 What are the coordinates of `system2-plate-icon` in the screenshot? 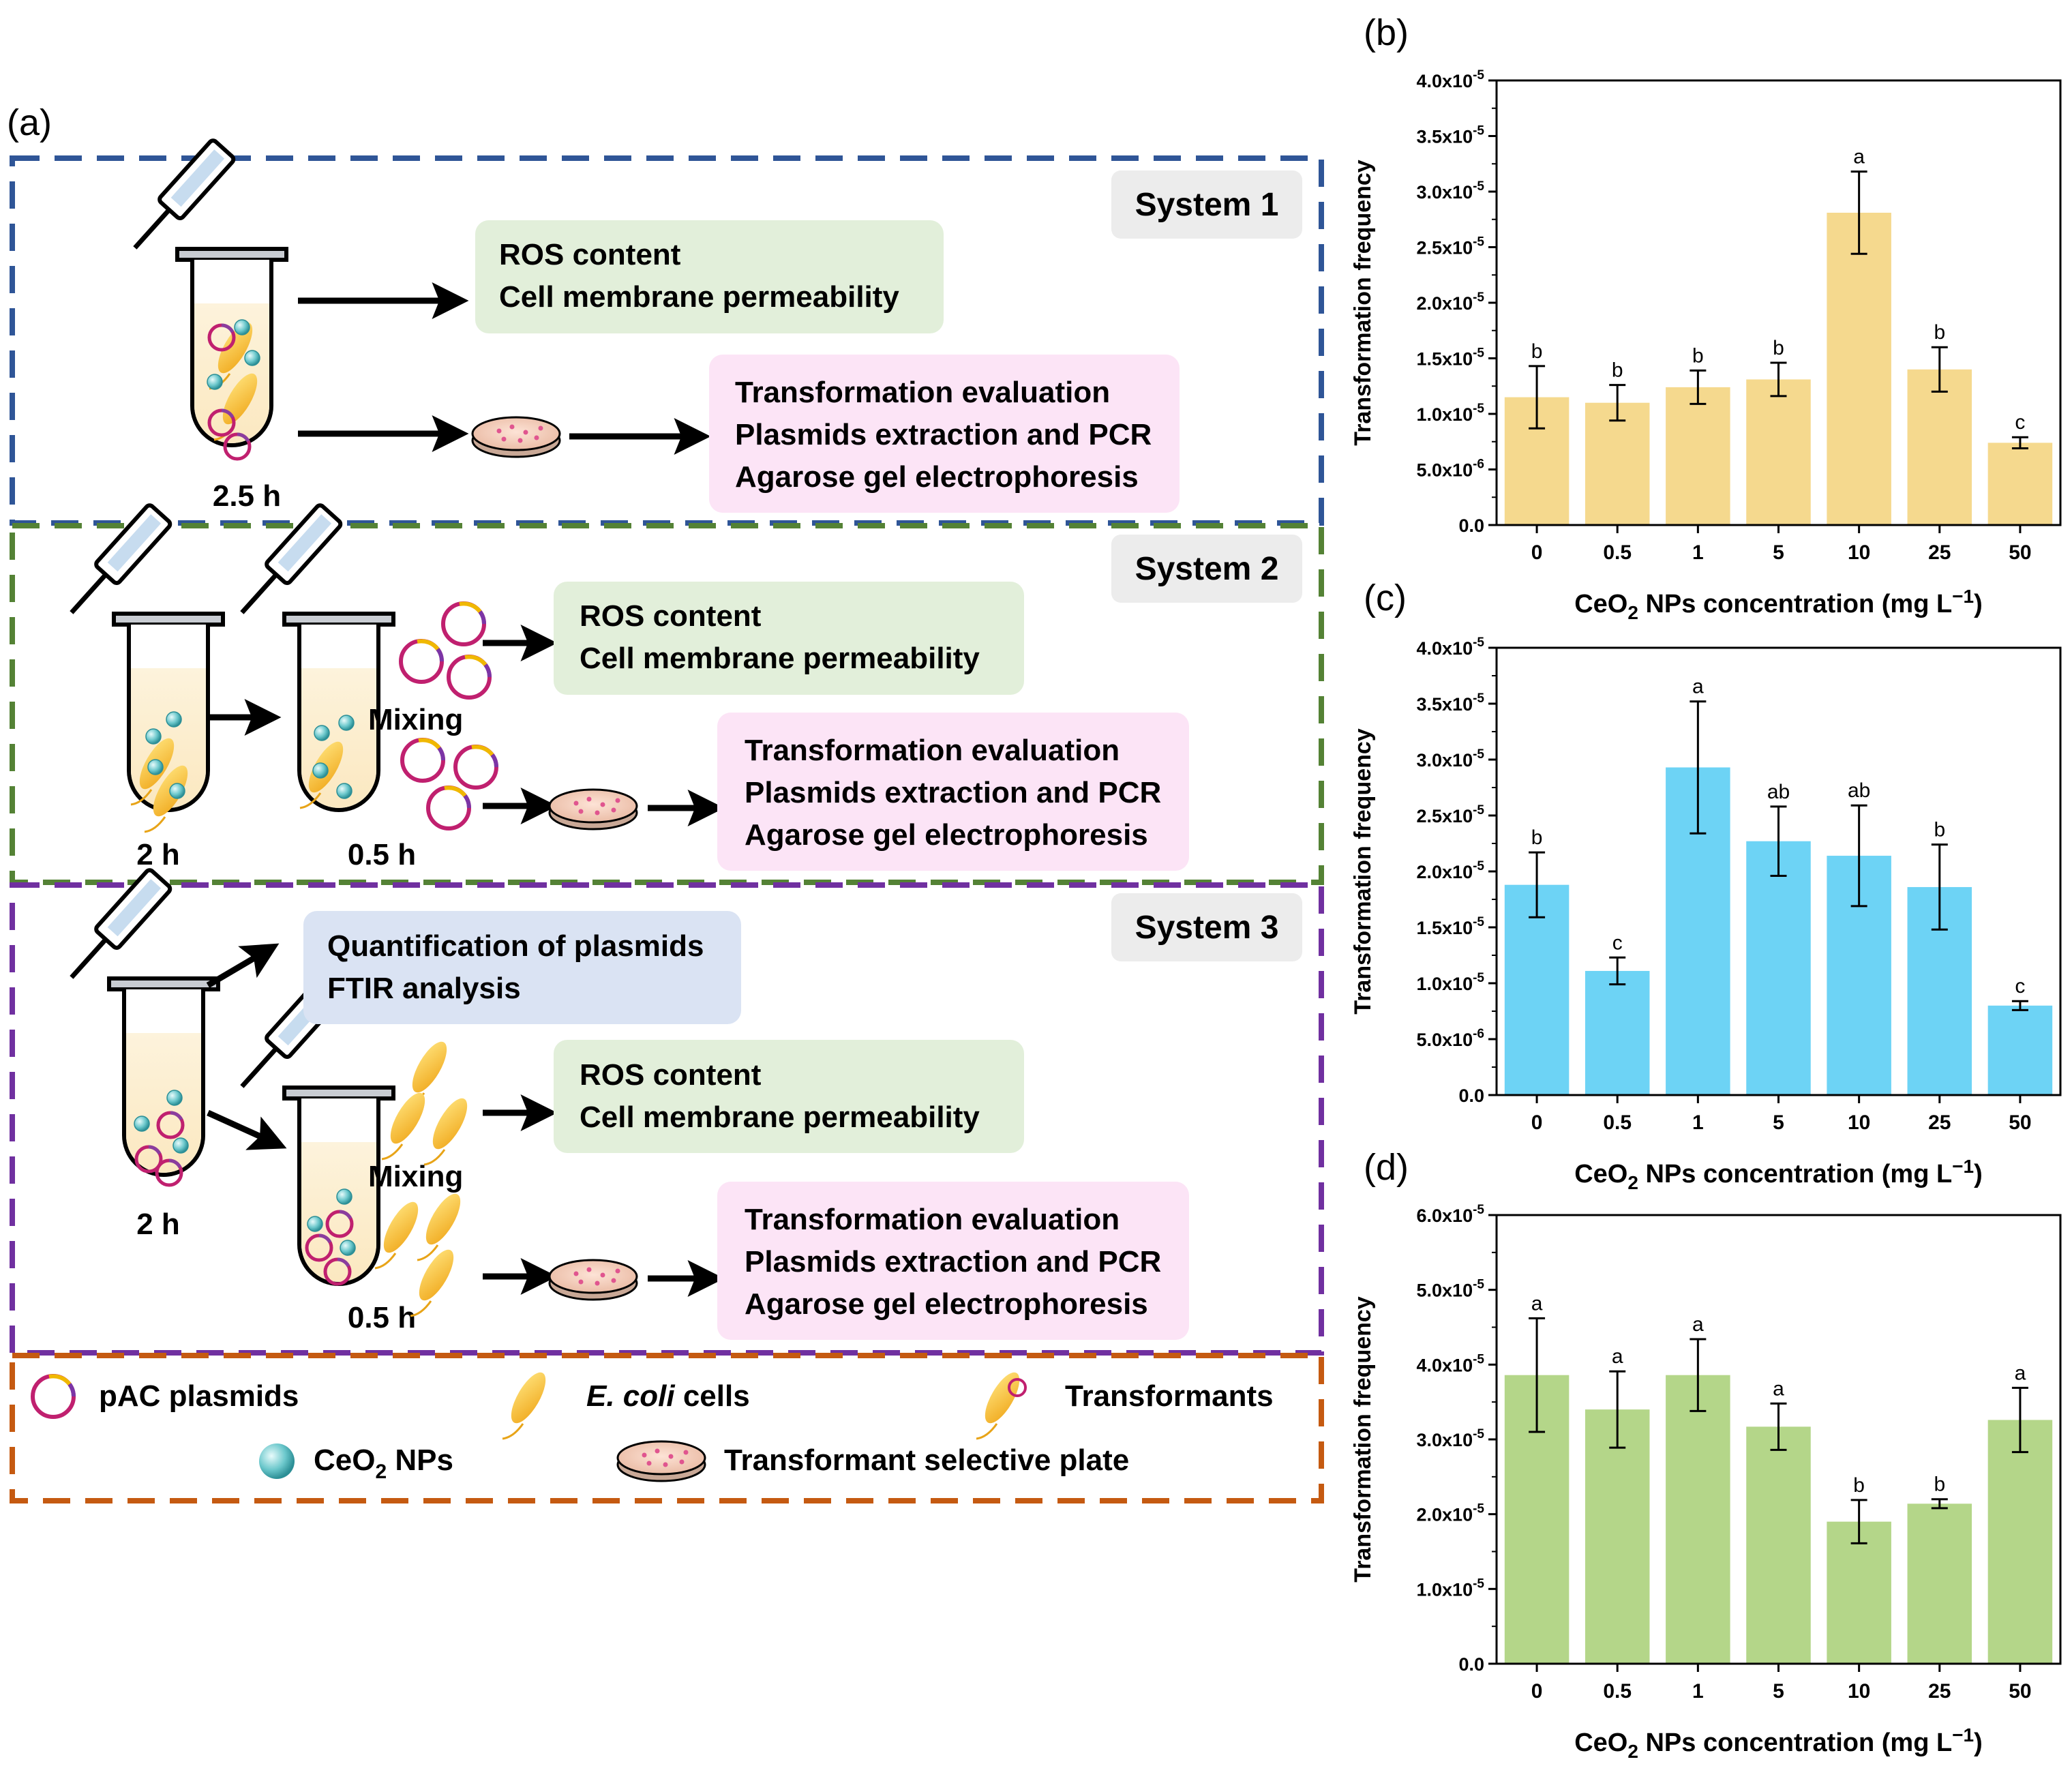 It's located at (593, 809).